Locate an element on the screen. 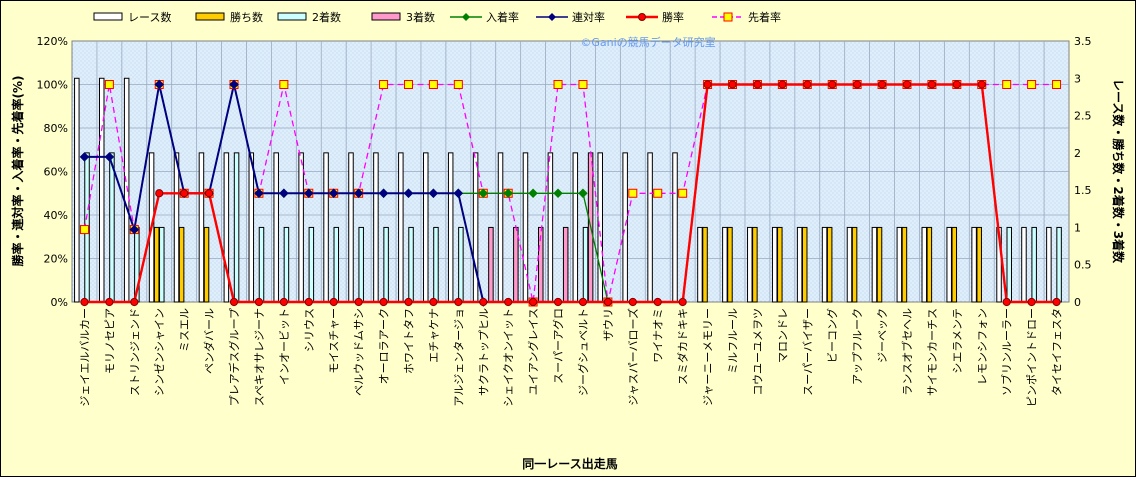 The height and width of the screenshot is (477, 1136). y-left-tick-label: 40% is located at coordinates (56, 215).